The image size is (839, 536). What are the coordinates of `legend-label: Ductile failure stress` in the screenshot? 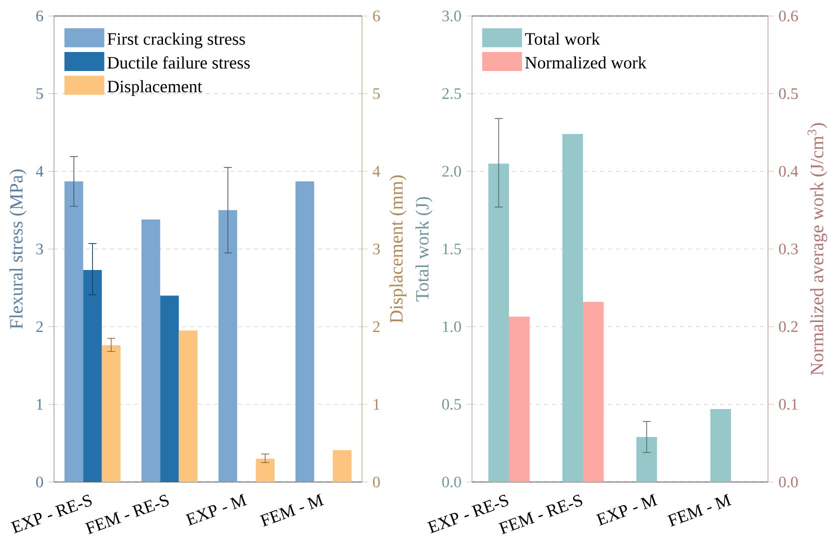 It's located at (178, 62).